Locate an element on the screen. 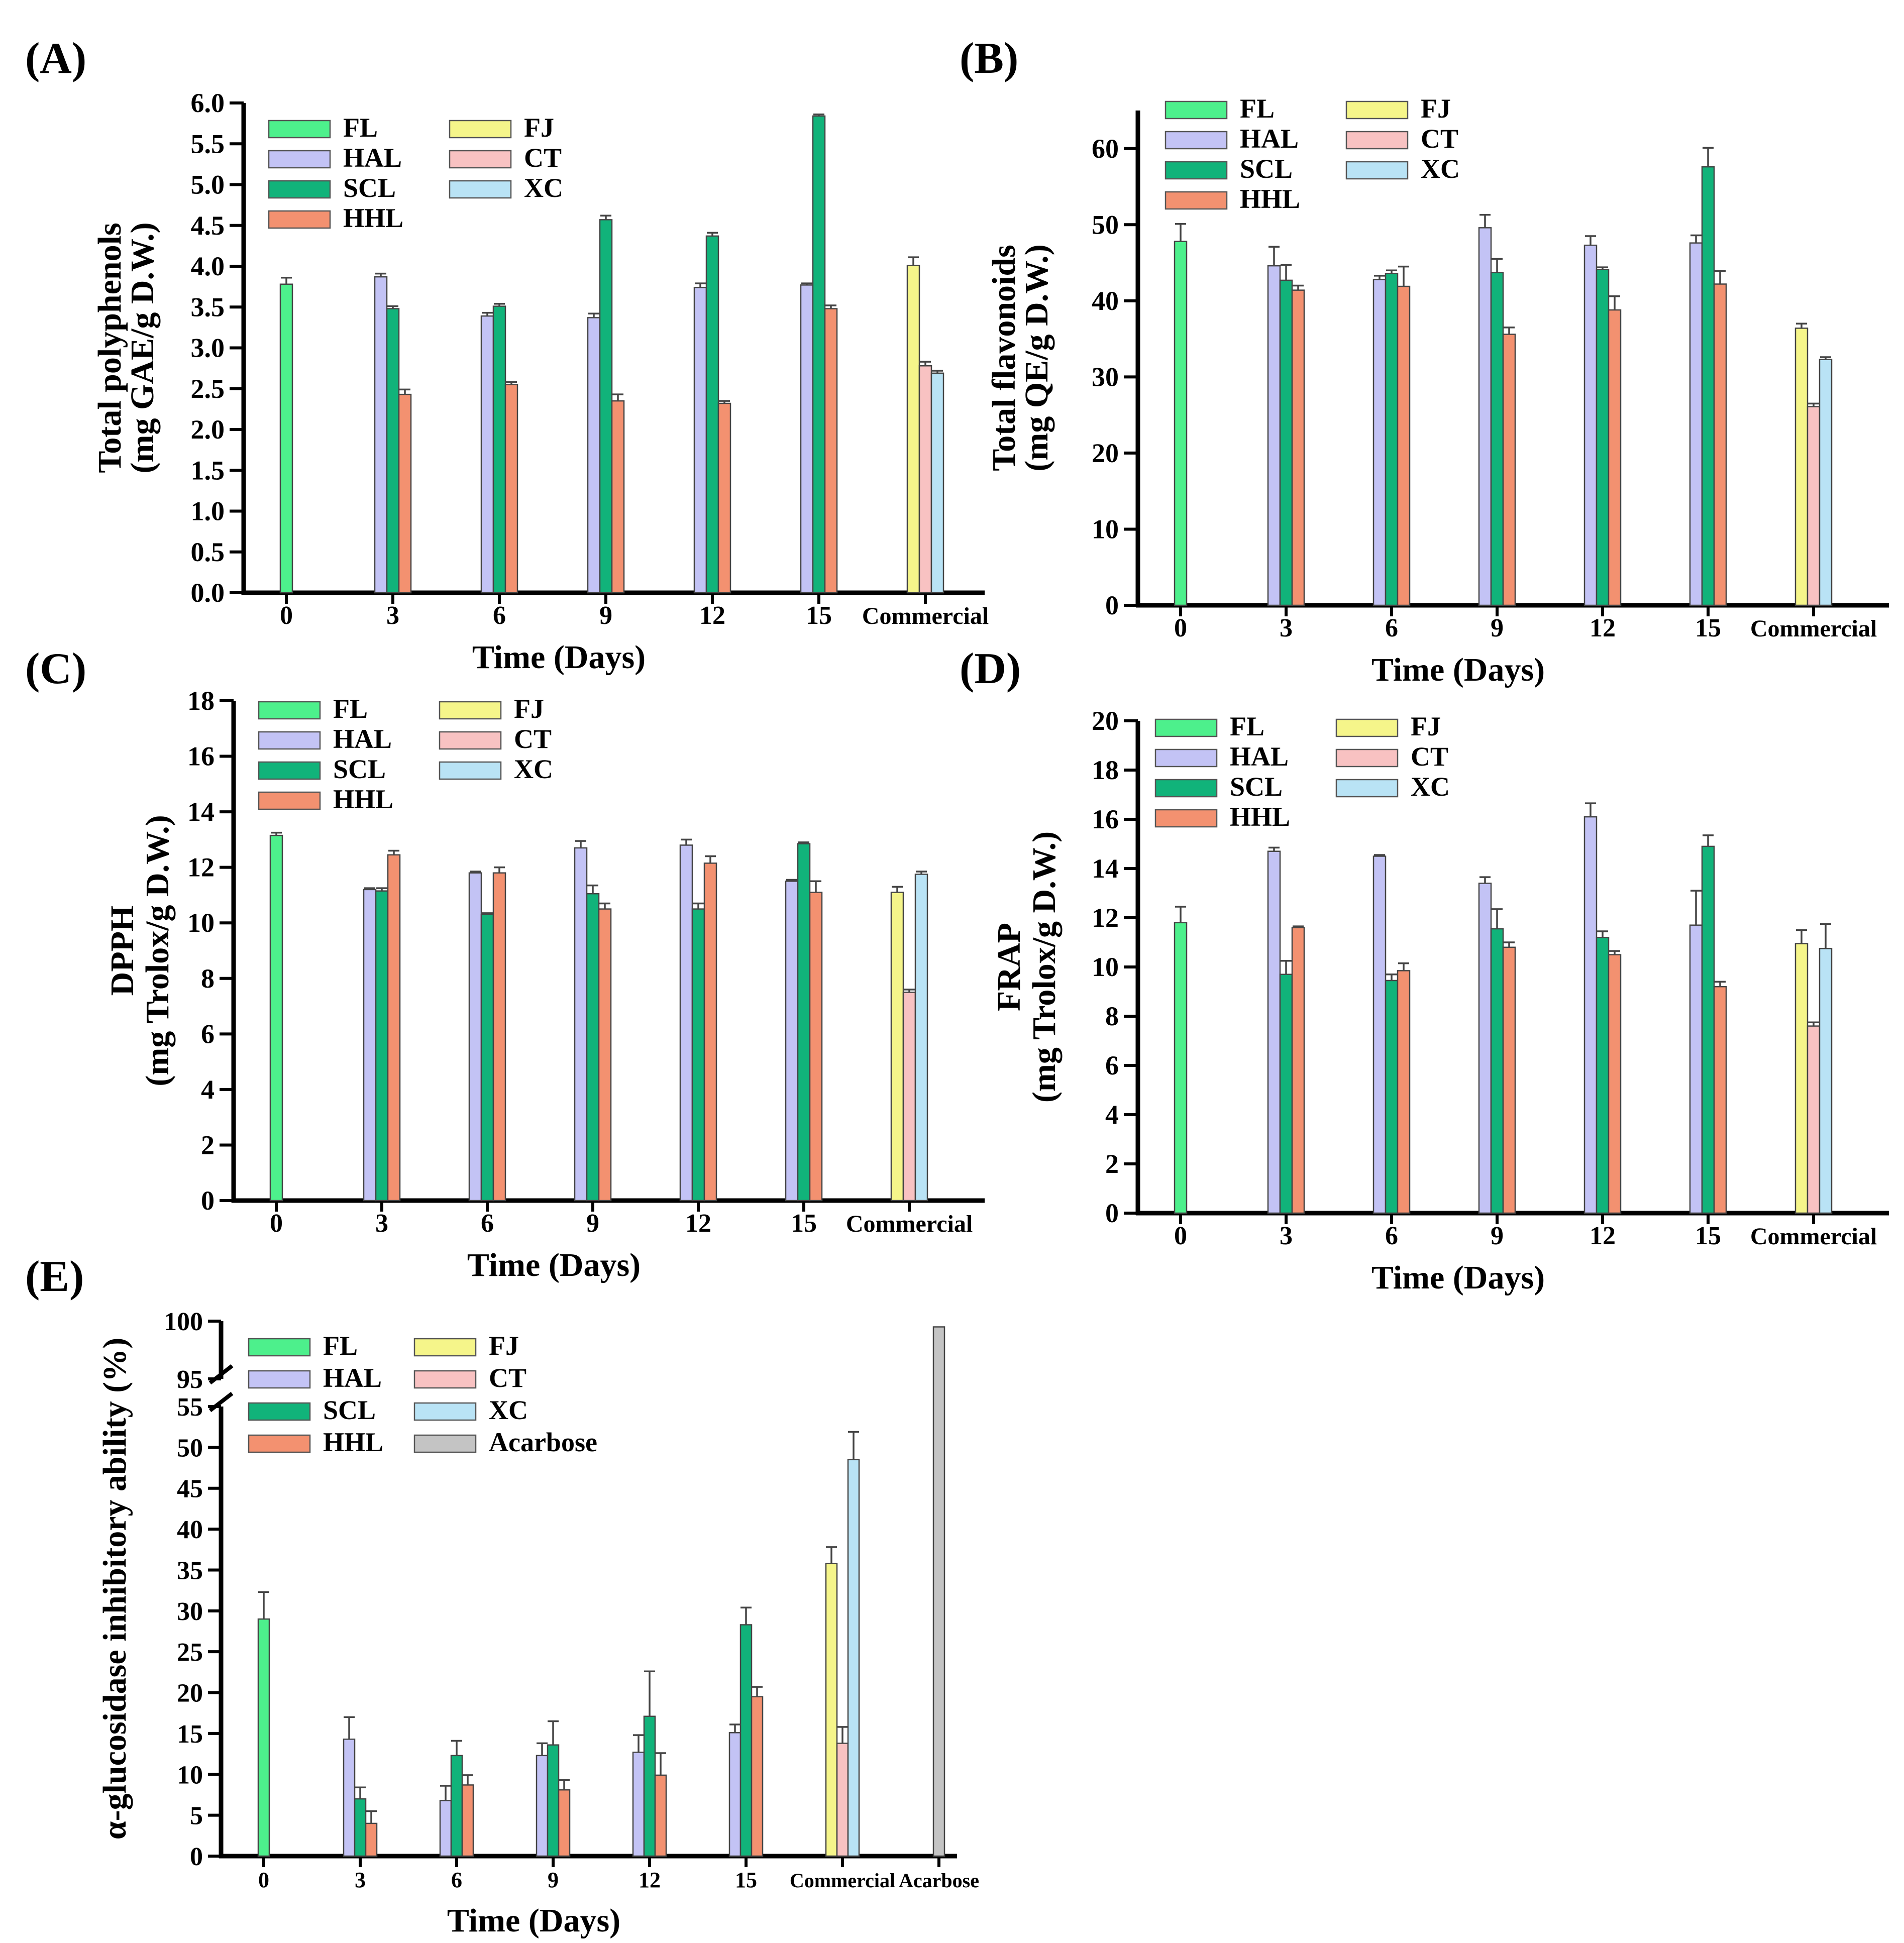  y-tick-label: 0.5 is located at coordinates (208, 552).